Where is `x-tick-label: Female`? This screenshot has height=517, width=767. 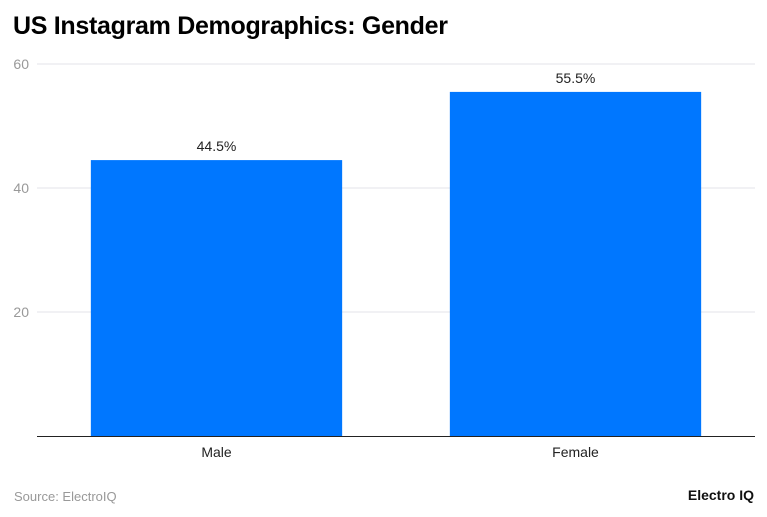 x-tick-label: Female is located at coordinates (575, 452).